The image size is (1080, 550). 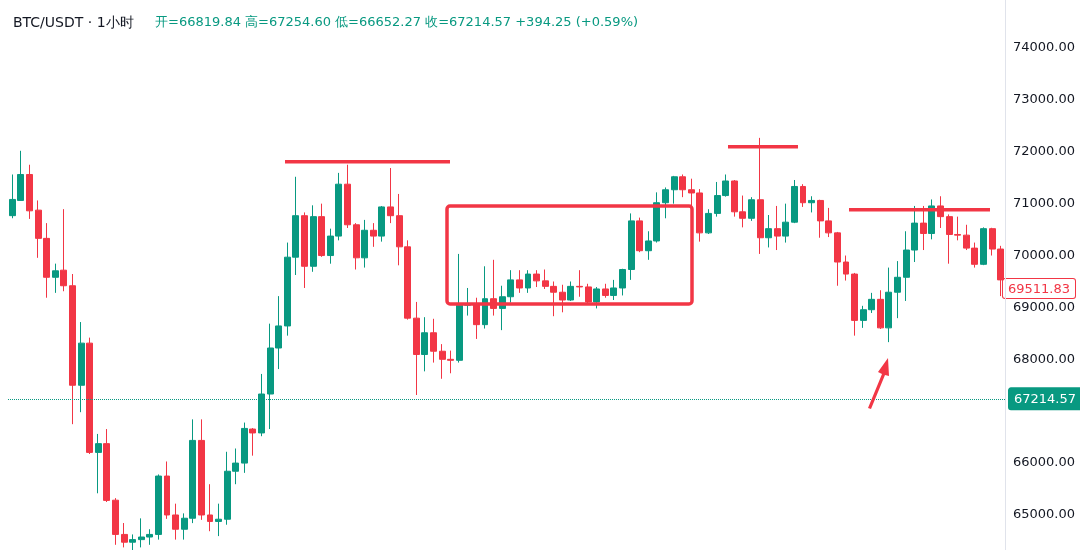 What do you see at coordinates (1044, 202) in the screenshot?
I see `y-tick-label: 71000.00` at bounding box center [1044, 202].